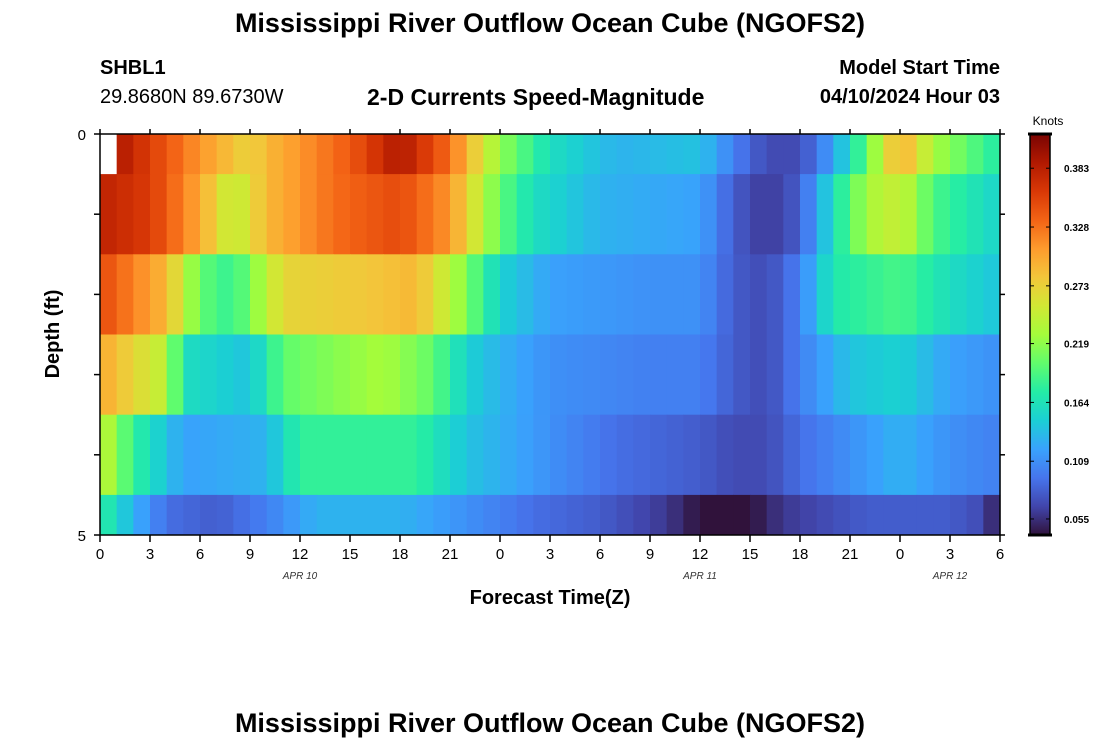 This screenshot has height=750, width=1100. I want to click on colorbar-tick-label: 0.328, so click(1076, 228).